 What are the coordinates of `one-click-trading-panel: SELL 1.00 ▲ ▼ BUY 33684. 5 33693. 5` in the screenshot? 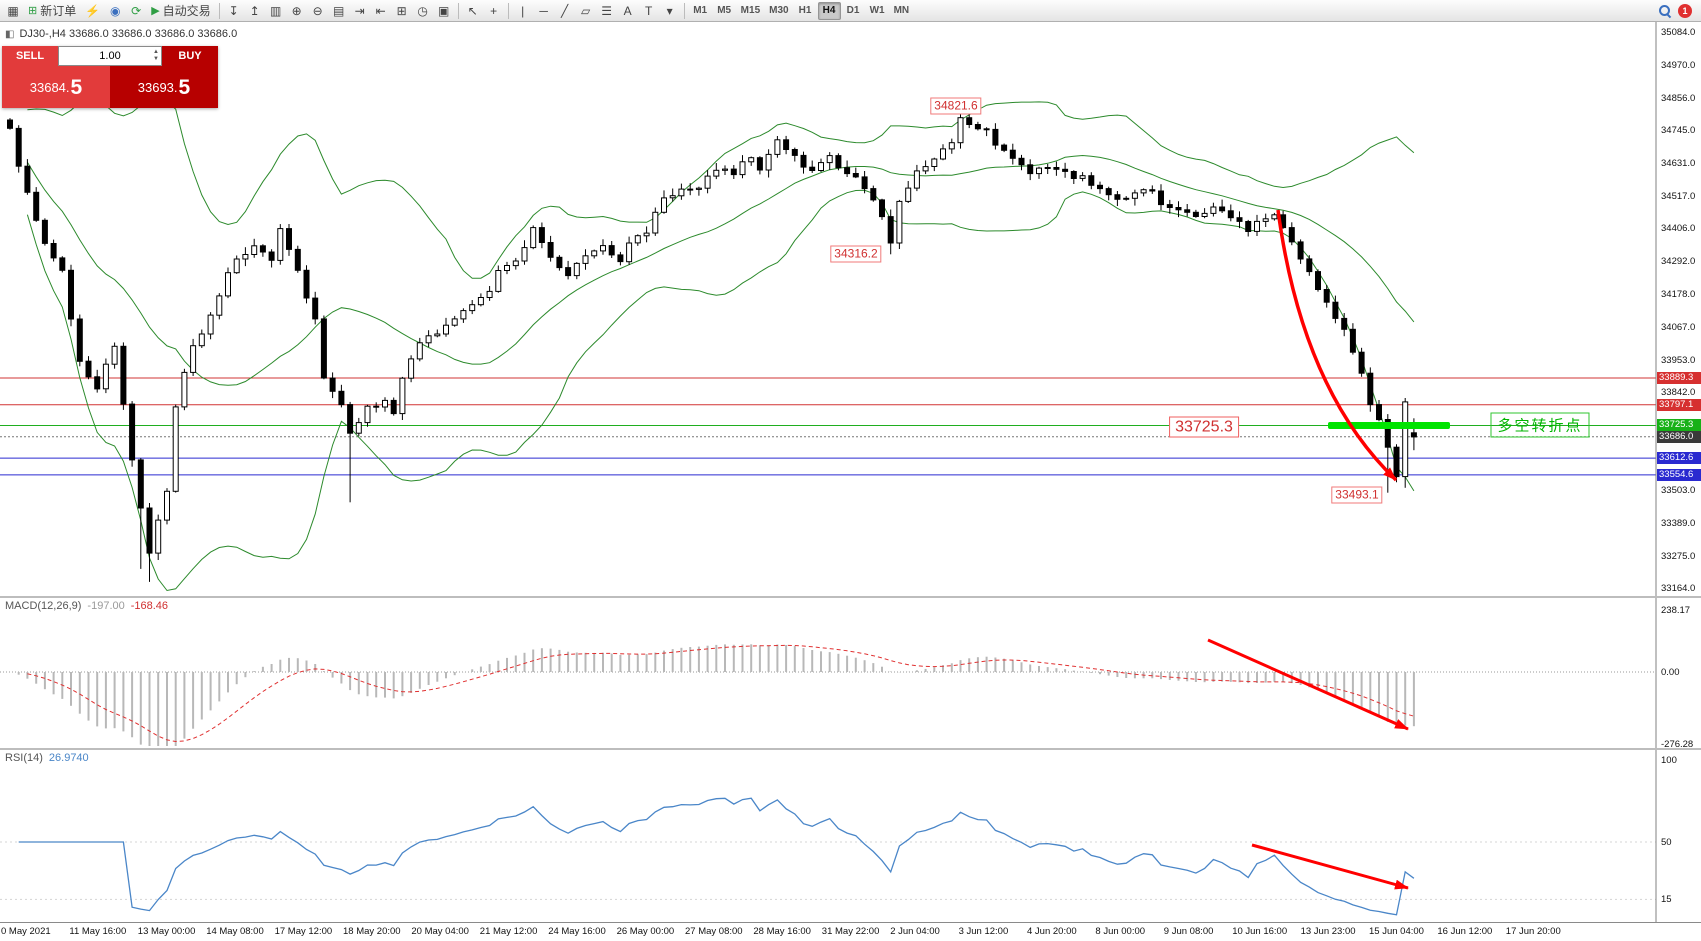 It's located at (110, 77).